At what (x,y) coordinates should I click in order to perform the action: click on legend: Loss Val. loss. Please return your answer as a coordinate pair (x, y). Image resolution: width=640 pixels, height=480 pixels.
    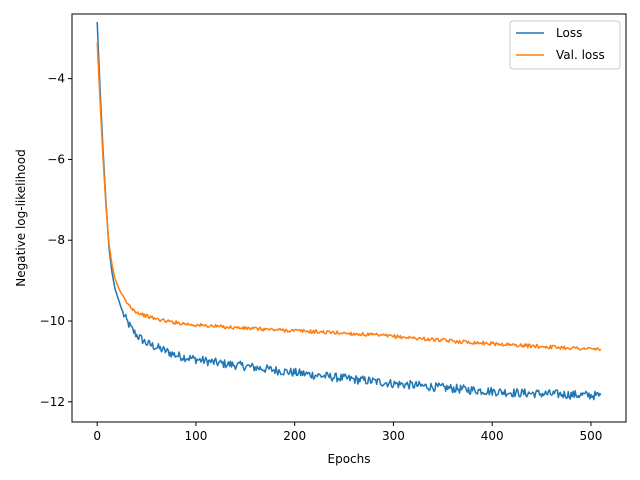
    Looking at the image, I should click on (565, 45).